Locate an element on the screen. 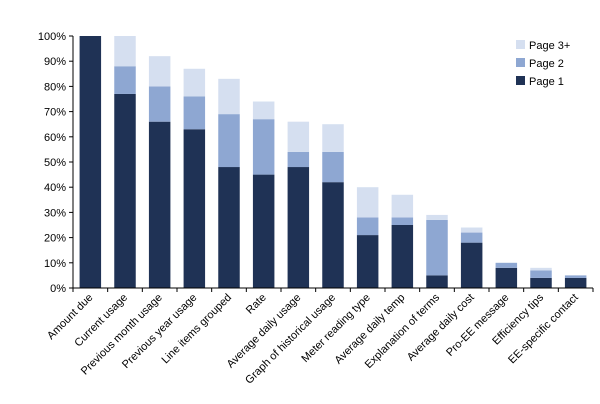 This screenshot has width=600, height=404. y-tick-label: 10% is located at coordinates (55, 264).